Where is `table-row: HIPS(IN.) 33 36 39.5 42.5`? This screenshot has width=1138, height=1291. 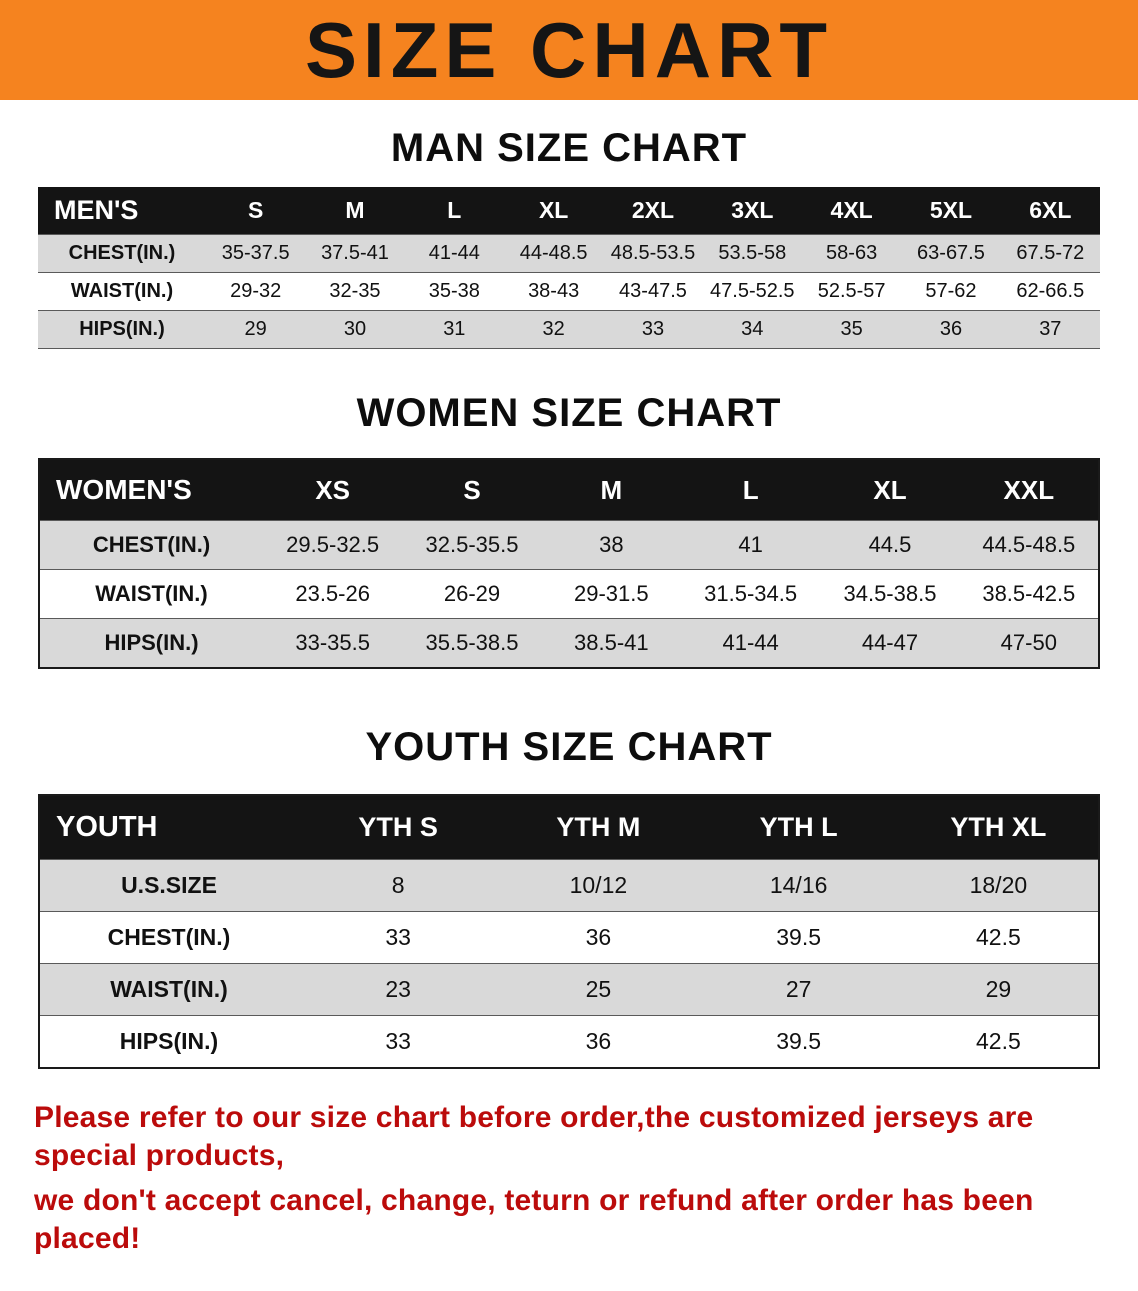
table-row: HIPS(IN.) 33 36 39.5 42.5 is located at coordinates (569, 1041).